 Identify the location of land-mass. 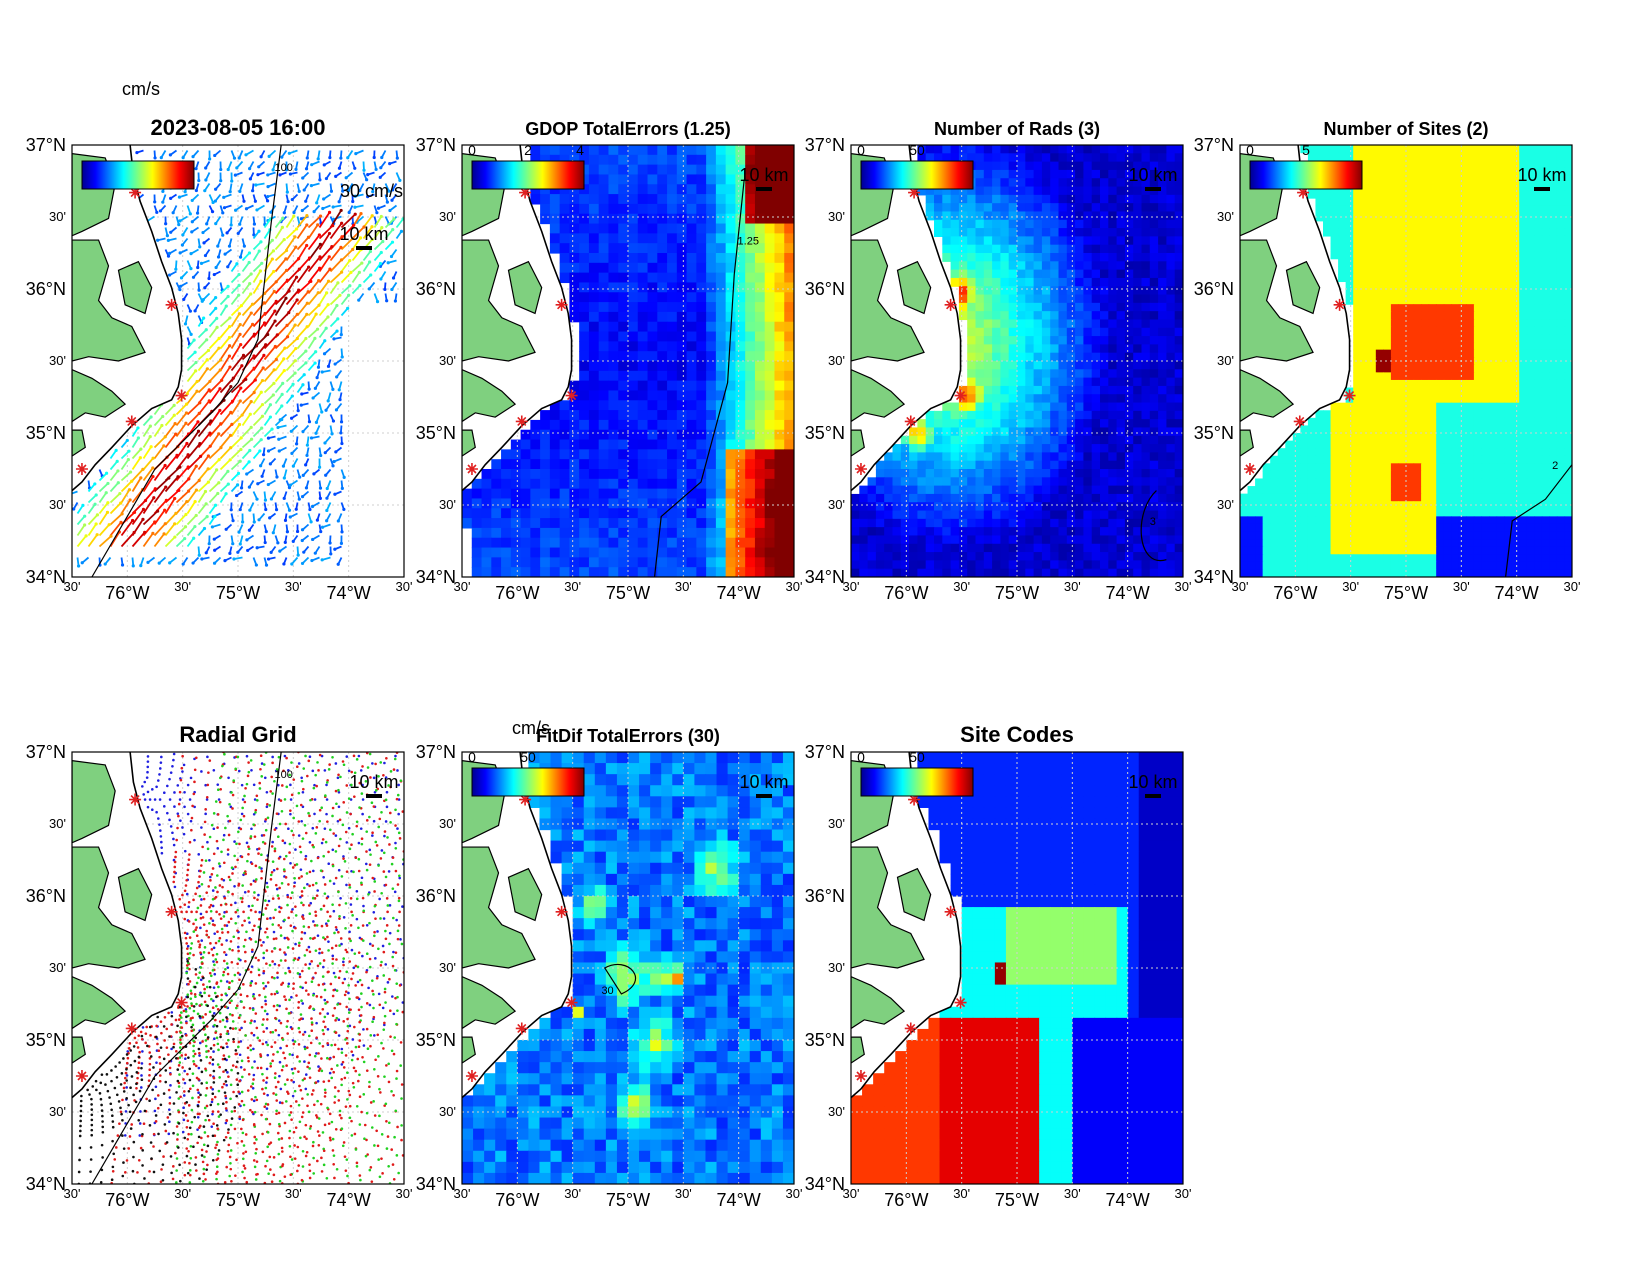
(525, 287).